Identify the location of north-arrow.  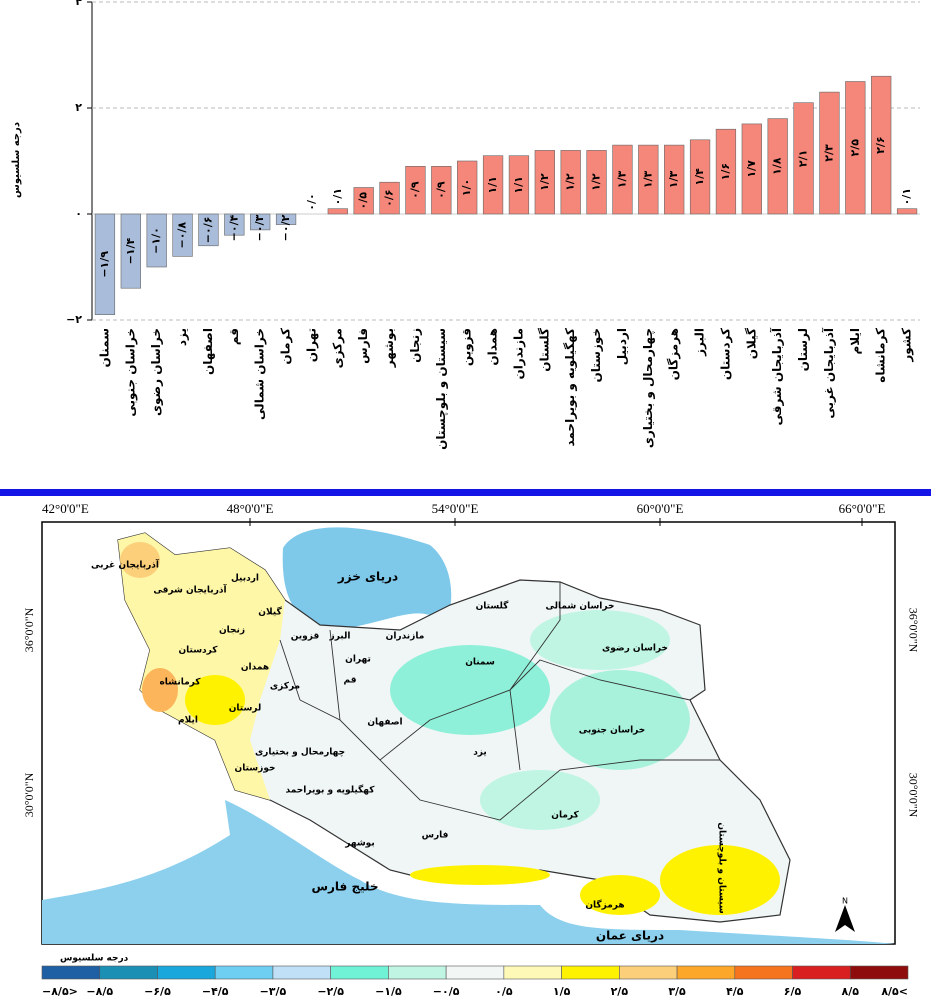
(845, 918).